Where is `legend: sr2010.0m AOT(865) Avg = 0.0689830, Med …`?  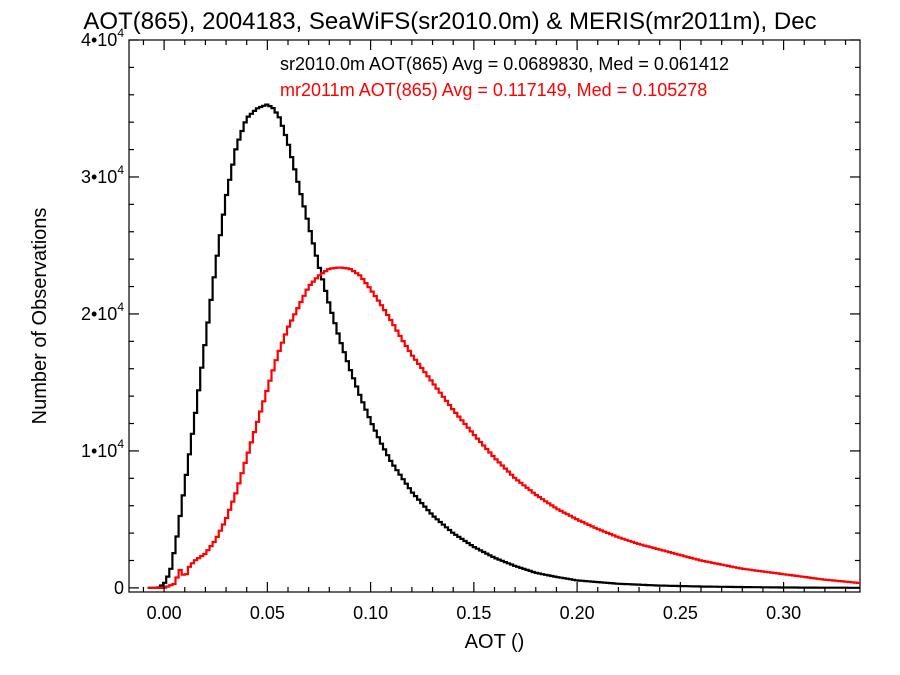 legend: sr2010.0m AOT(865) Avg = 0.0689830, Med … is located at coordinates (504, 77).